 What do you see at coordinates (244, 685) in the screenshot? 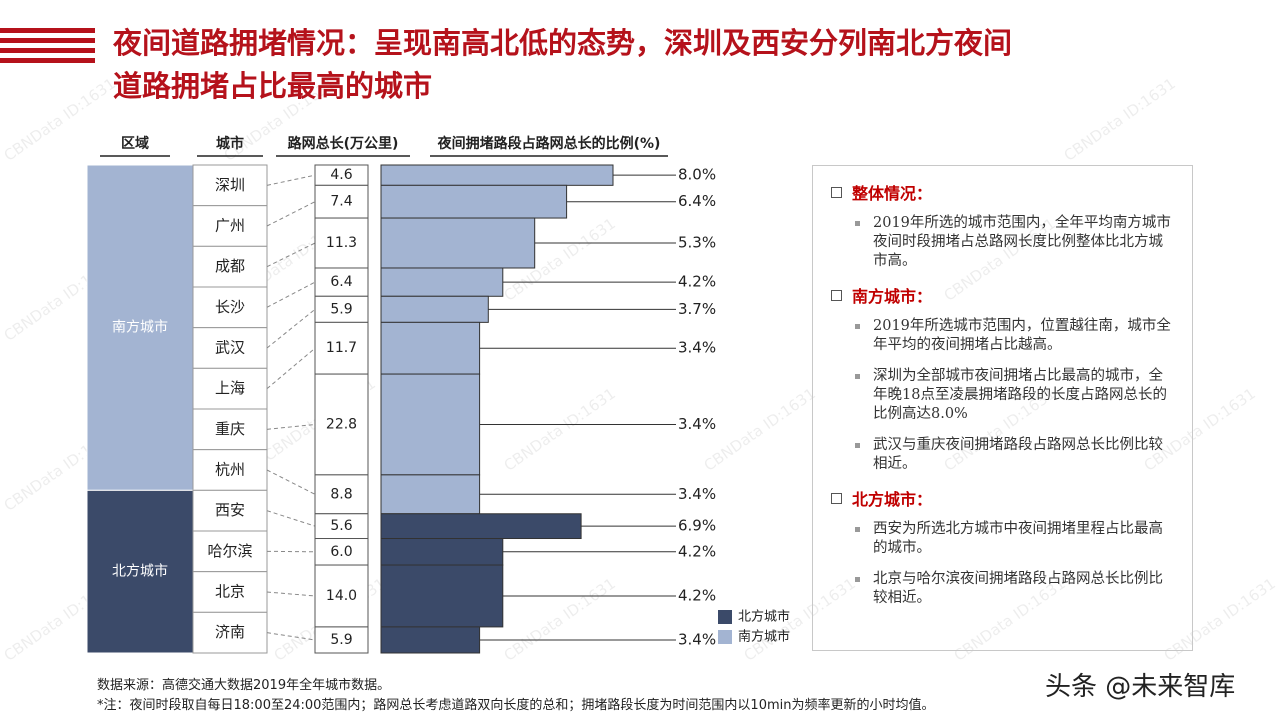
I see `source: 数据来源：高德交通大数据2019年全年城市数据。` at bounding box center [244, 685].